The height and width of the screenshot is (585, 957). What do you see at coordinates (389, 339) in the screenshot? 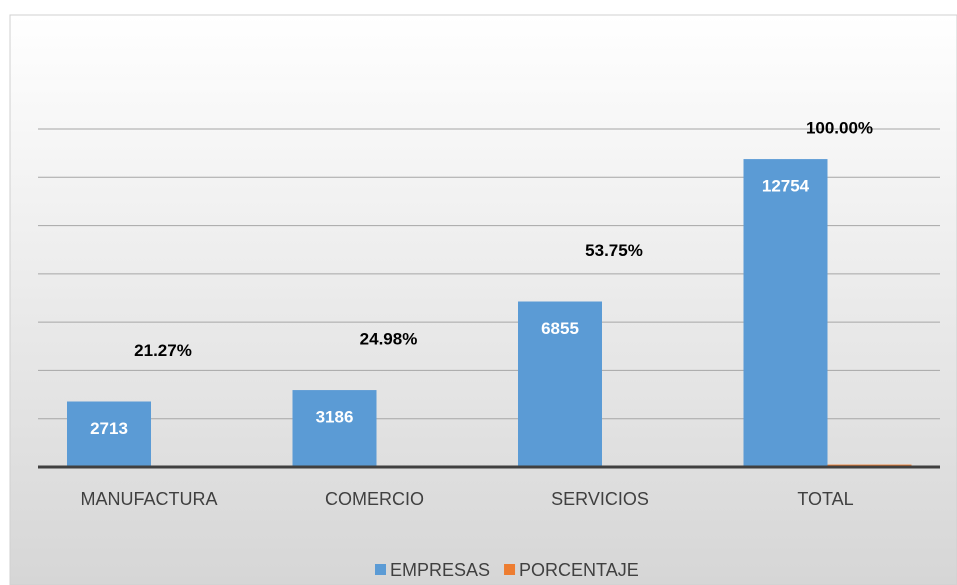
I see `data-label: 24.98%` at bounding box center [389, 339].